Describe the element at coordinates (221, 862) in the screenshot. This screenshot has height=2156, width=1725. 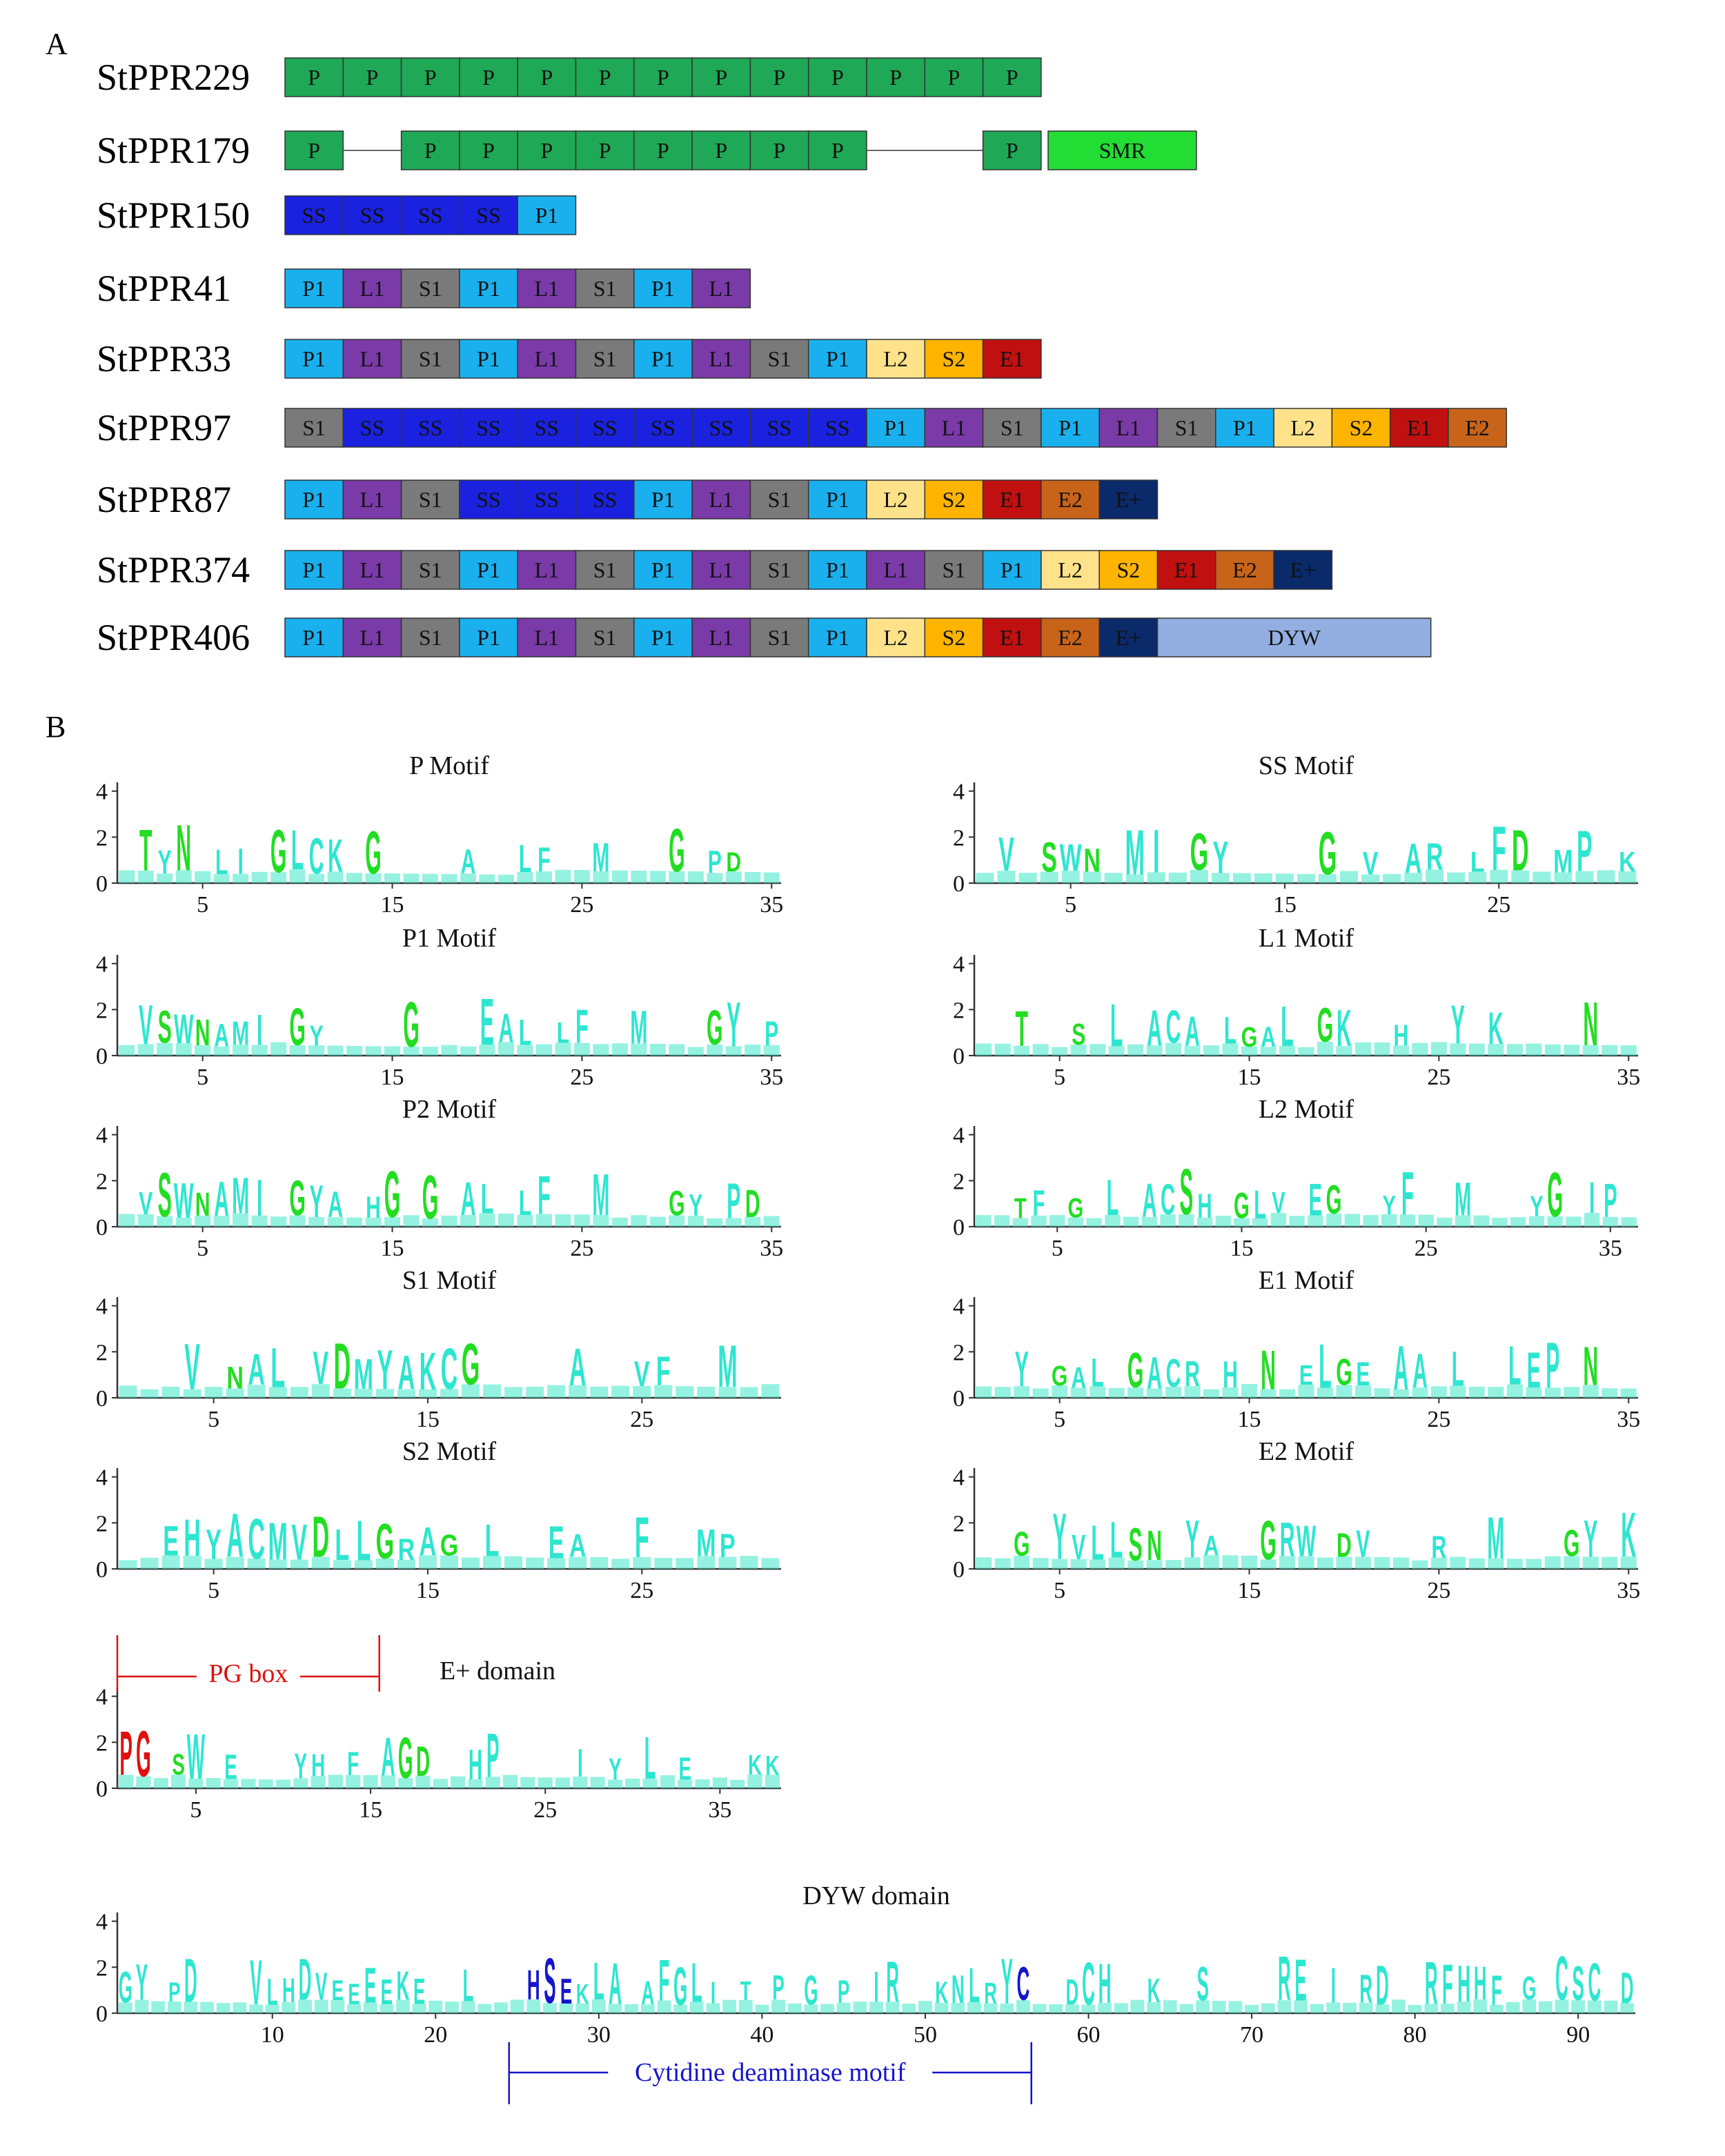
I see `logo-letter: L` at that location.